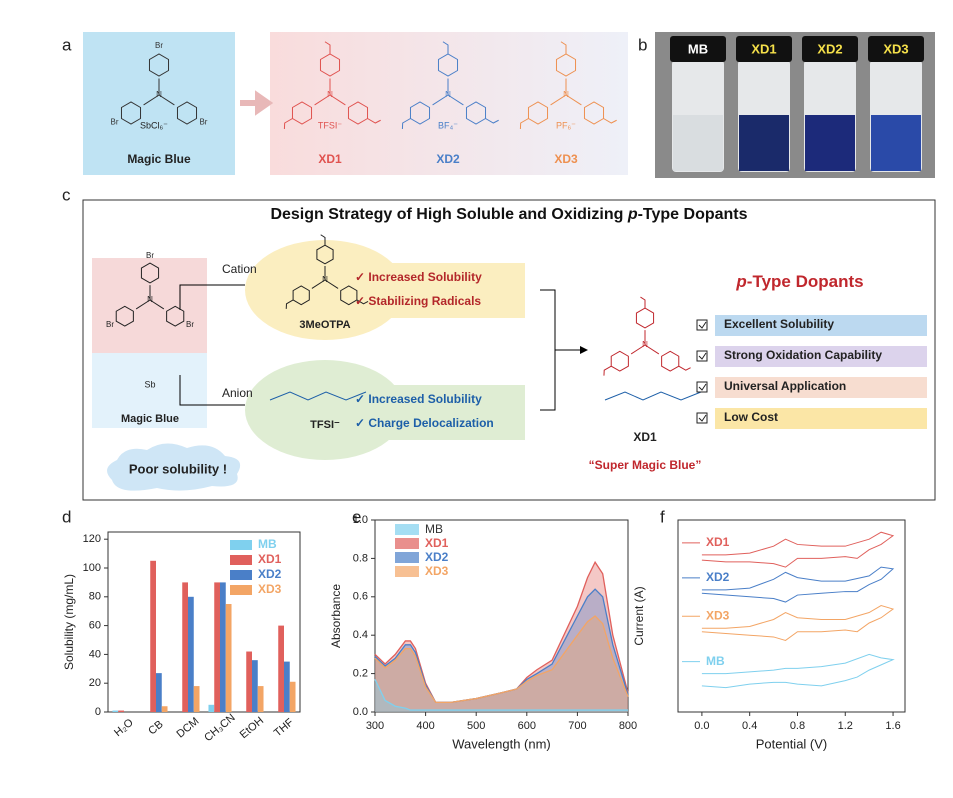 The image size is (953, 798). What do you see at coordinates (896, 143) in the screenshot?
I see `liquid` at bounding box center [896, 143].